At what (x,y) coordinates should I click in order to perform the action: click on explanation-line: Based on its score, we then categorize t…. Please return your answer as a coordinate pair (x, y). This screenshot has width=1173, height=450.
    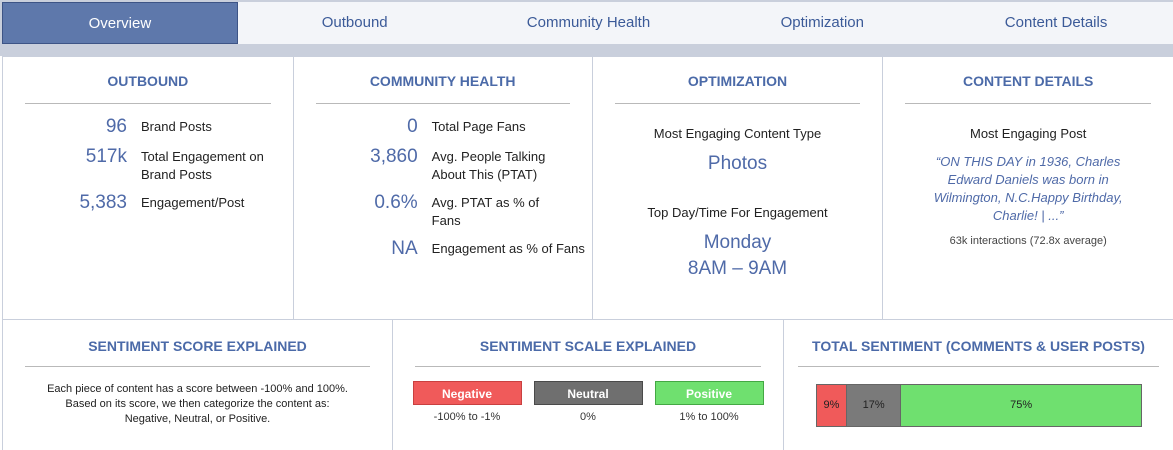
    Looking at the image, I should click on (197, 404).